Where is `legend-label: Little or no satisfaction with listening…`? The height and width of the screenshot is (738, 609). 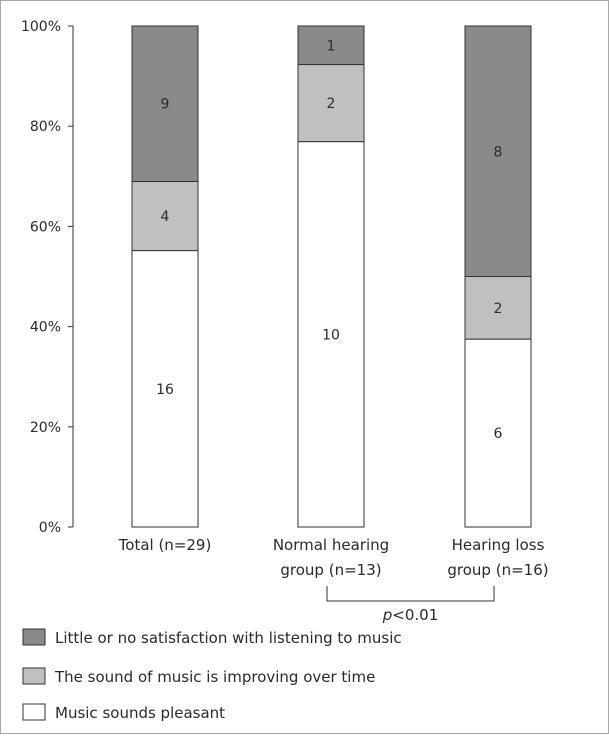
legend-label: Little or no satisfaction with listening… is located at coordinates (228, 638).